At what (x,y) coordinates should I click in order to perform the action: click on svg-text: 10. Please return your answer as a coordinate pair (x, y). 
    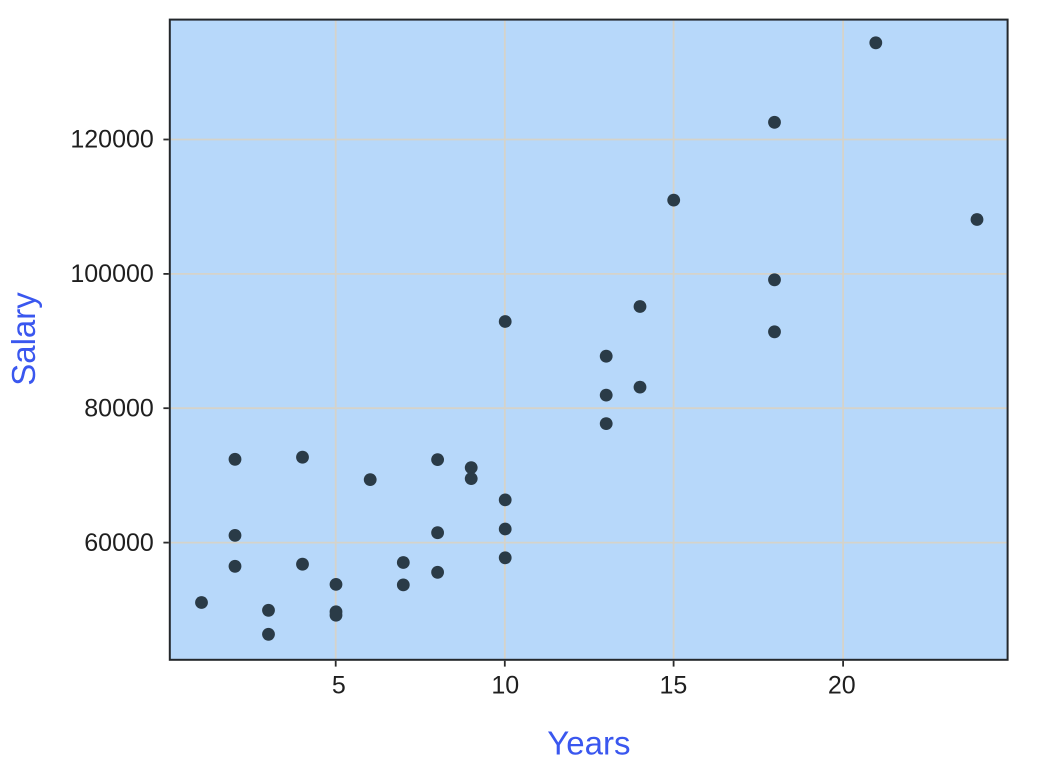
    Looking at the image, I should click on (505, 685).